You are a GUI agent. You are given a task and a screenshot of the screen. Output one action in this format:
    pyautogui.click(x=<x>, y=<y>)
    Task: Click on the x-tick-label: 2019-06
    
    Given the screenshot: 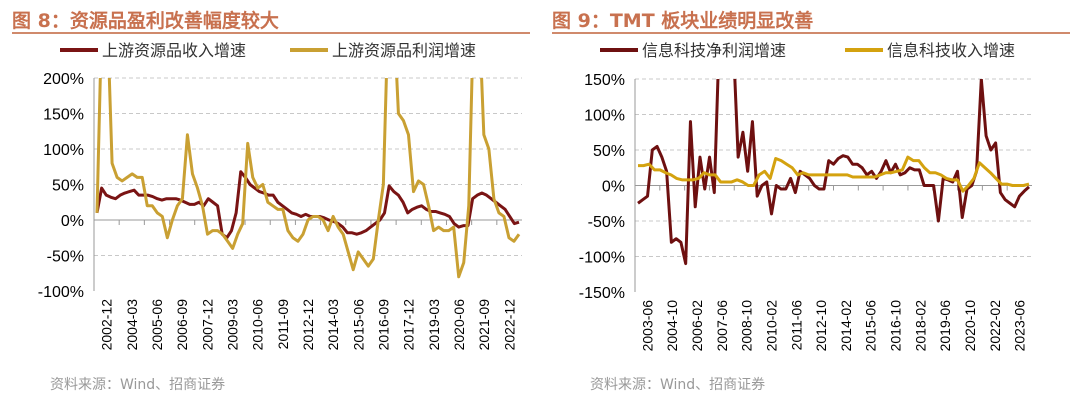 What is the action you would take?
    pyautogui.click(x=945, y=326)
    